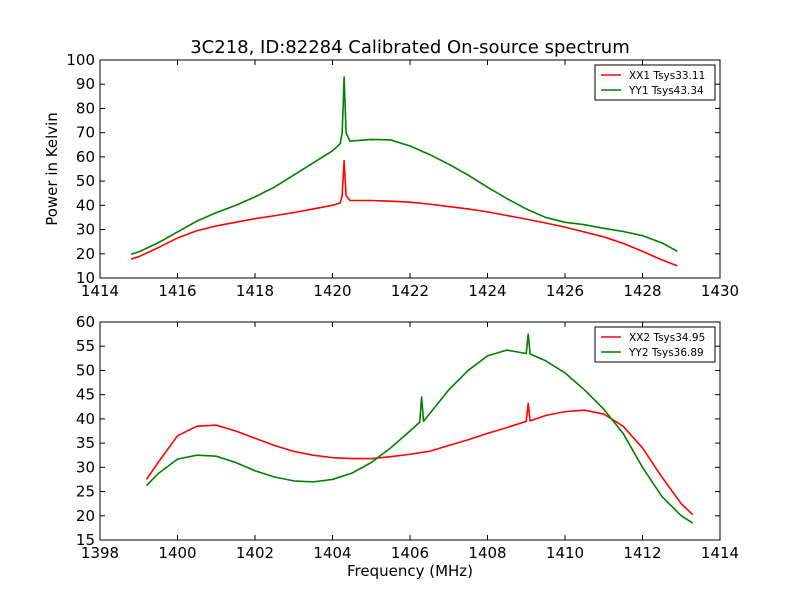 The image size is (800, 600). I want to click on x-tick-label: 1412, so click(642, 553).